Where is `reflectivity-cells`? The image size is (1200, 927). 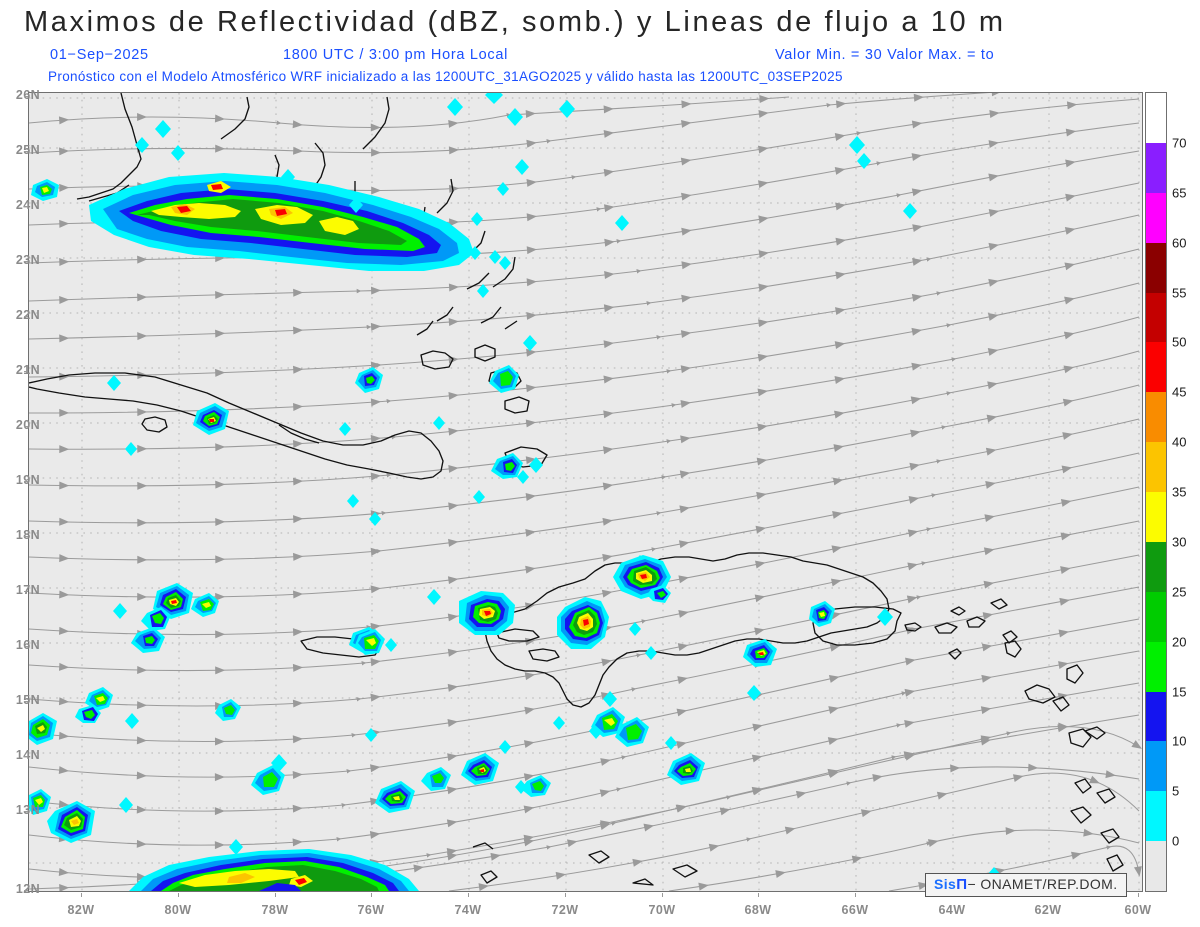
reflectivity-cells is located at coordinates (536, 786).